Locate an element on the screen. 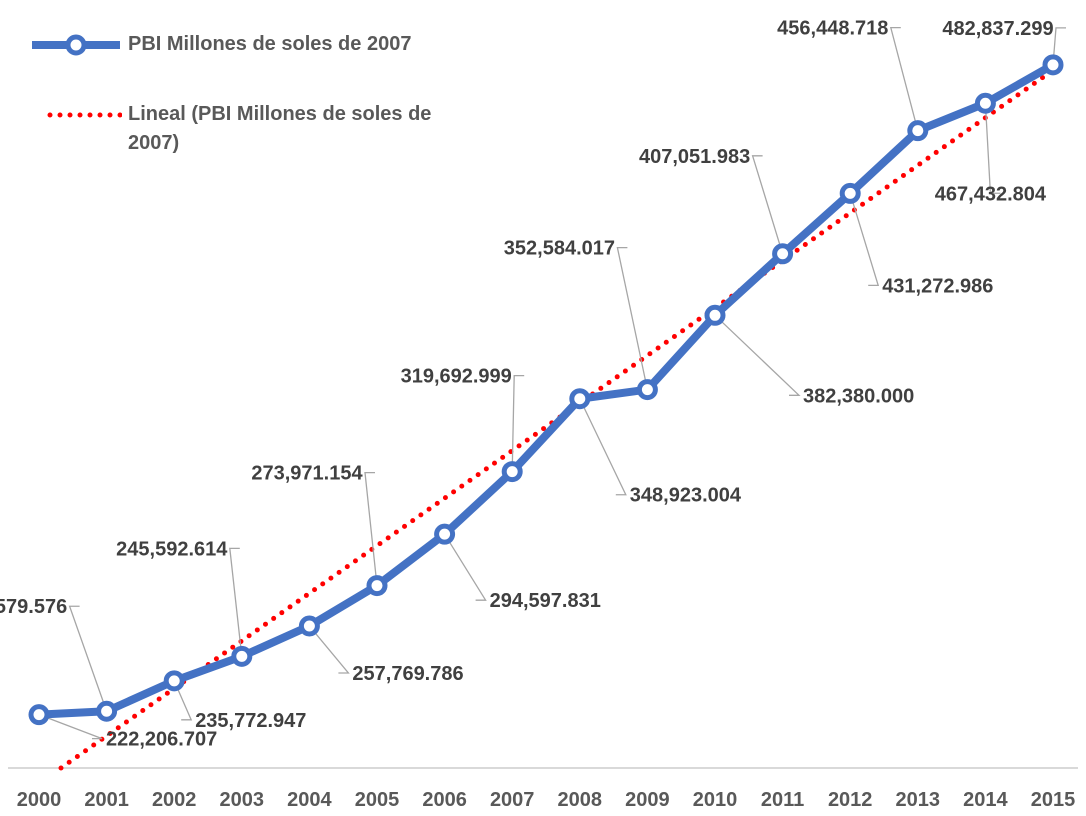 This screenshot has width=1086, height=816. data-label: 294,597.831 is located at coordinates (545, 601).